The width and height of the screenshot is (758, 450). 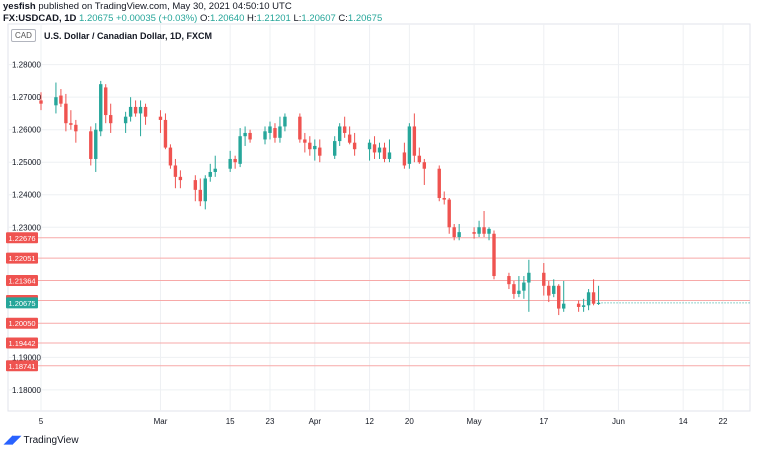 What do you see at coordinates (23, 35) in the screenshot?
I see `currency-badge: CAD` at bounding box center [23, 35].